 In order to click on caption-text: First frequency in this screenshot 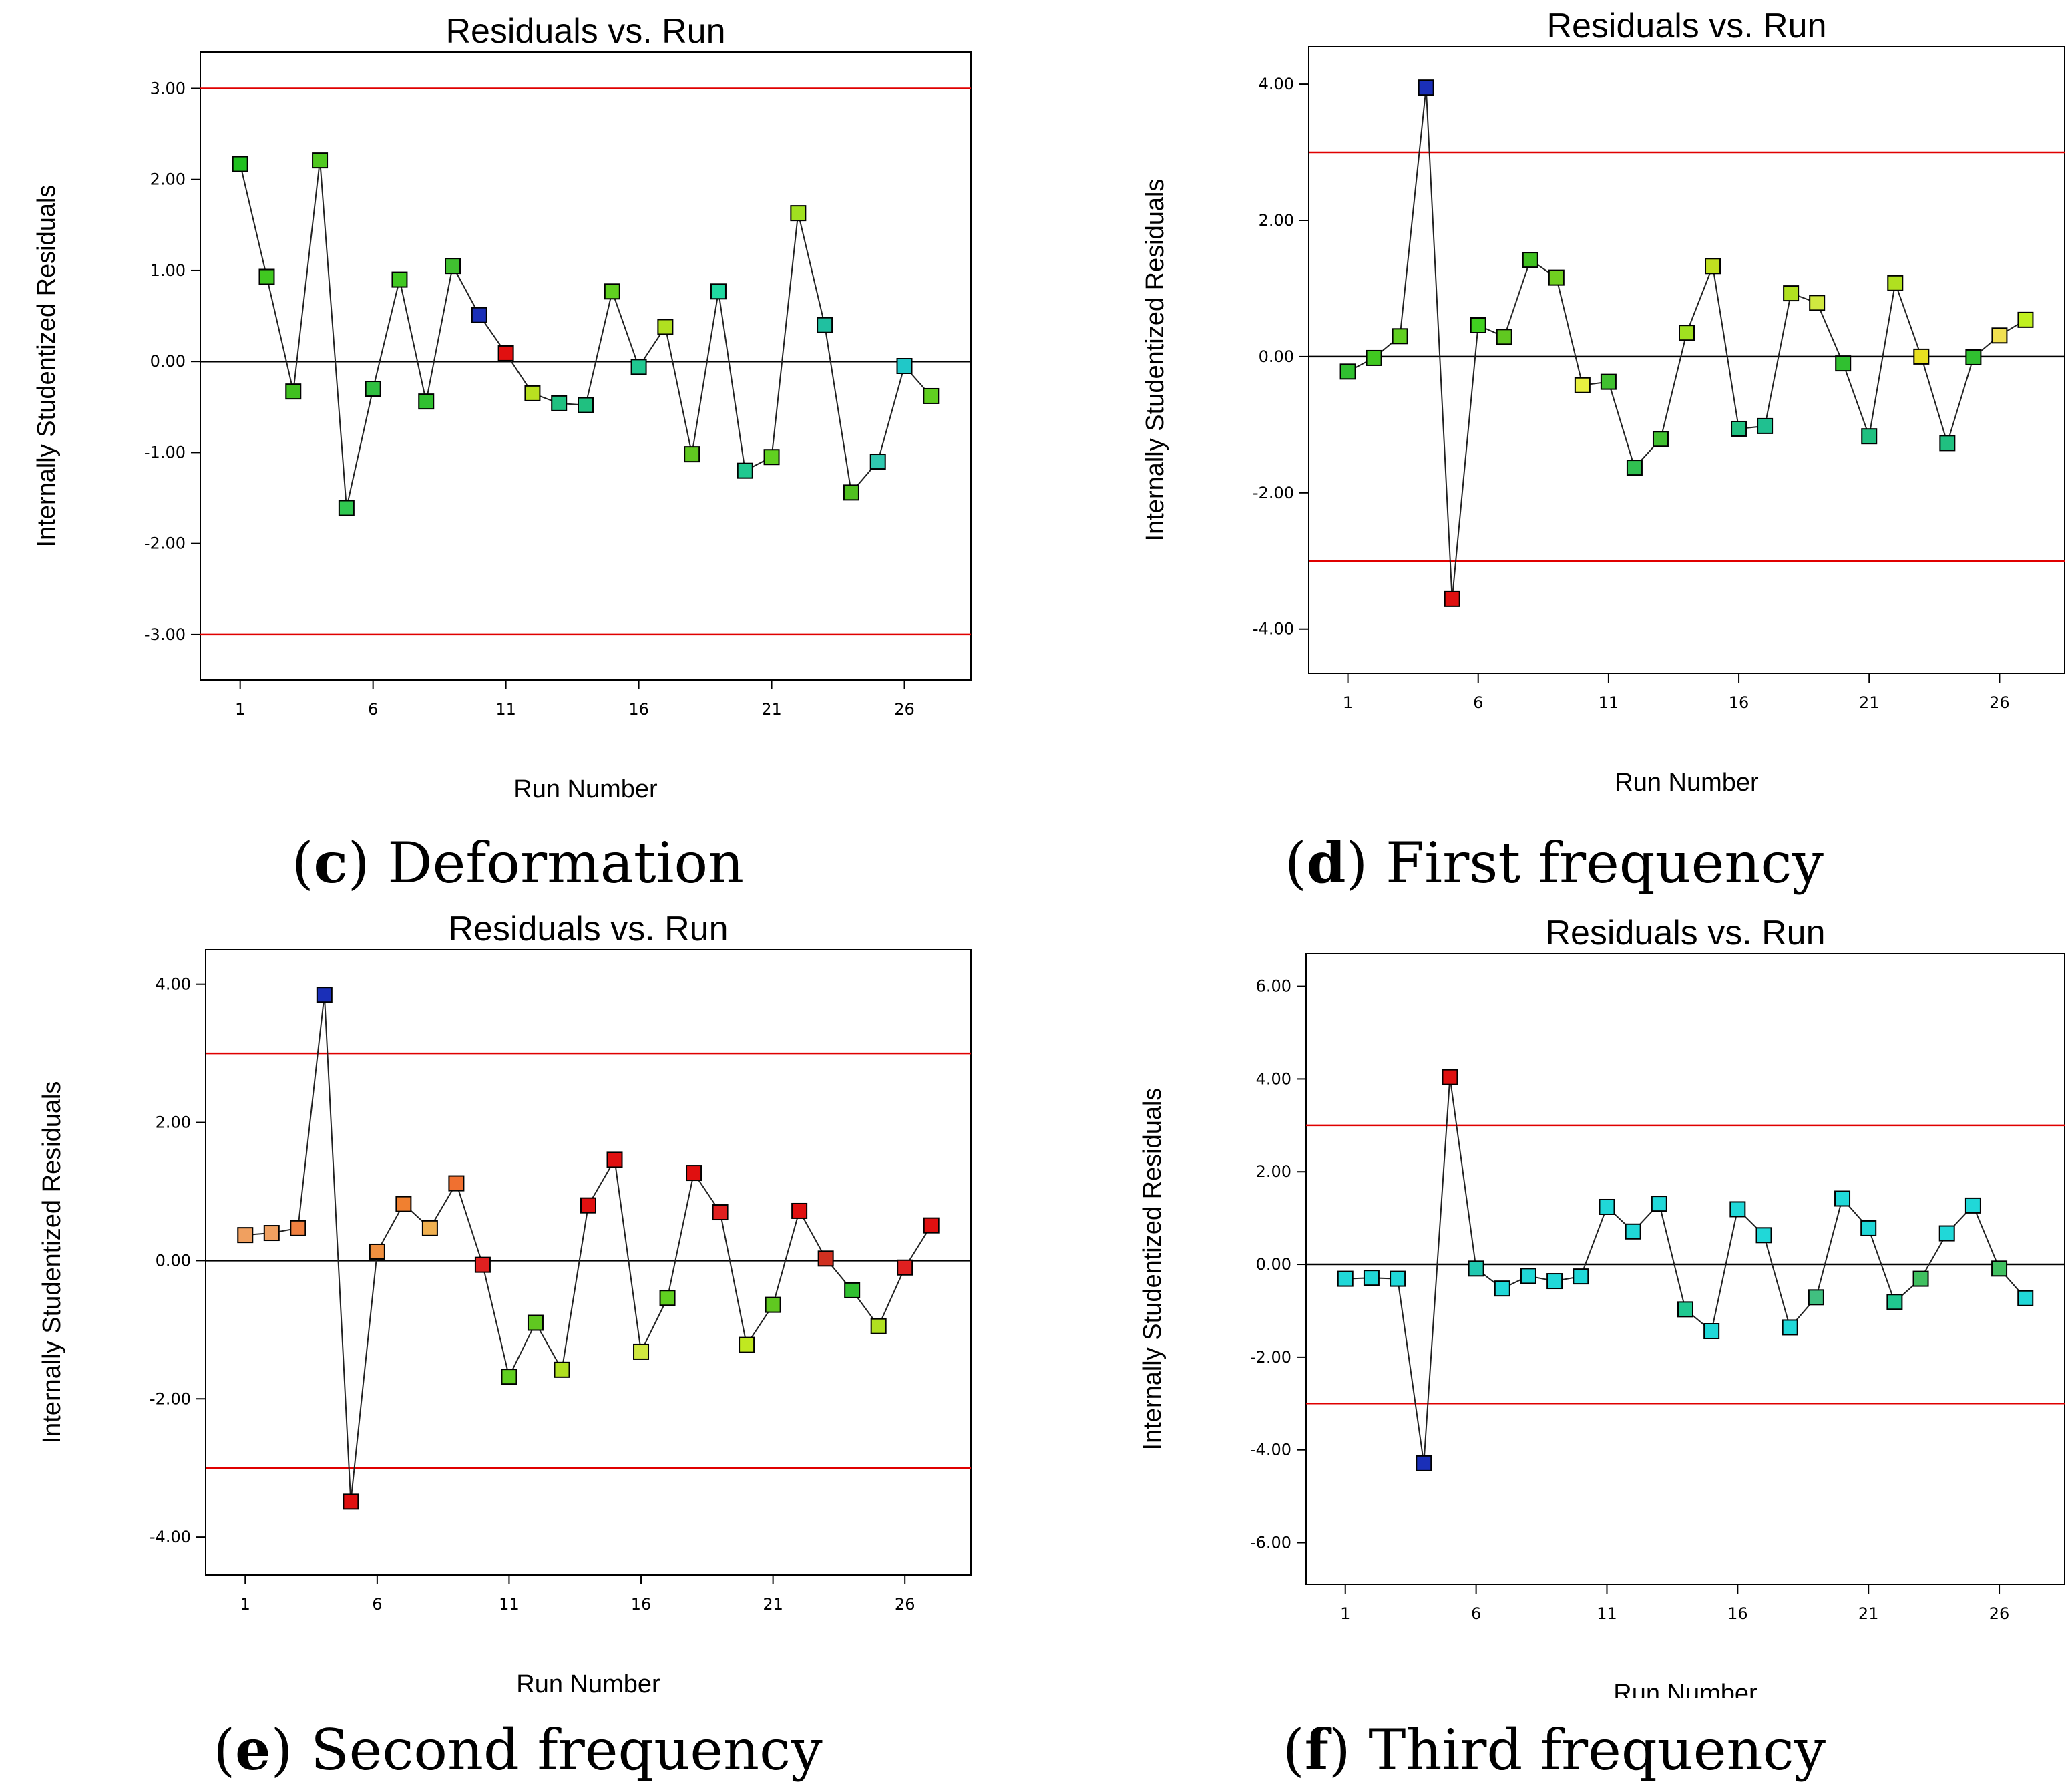, I will do `click(1604, 863)`.